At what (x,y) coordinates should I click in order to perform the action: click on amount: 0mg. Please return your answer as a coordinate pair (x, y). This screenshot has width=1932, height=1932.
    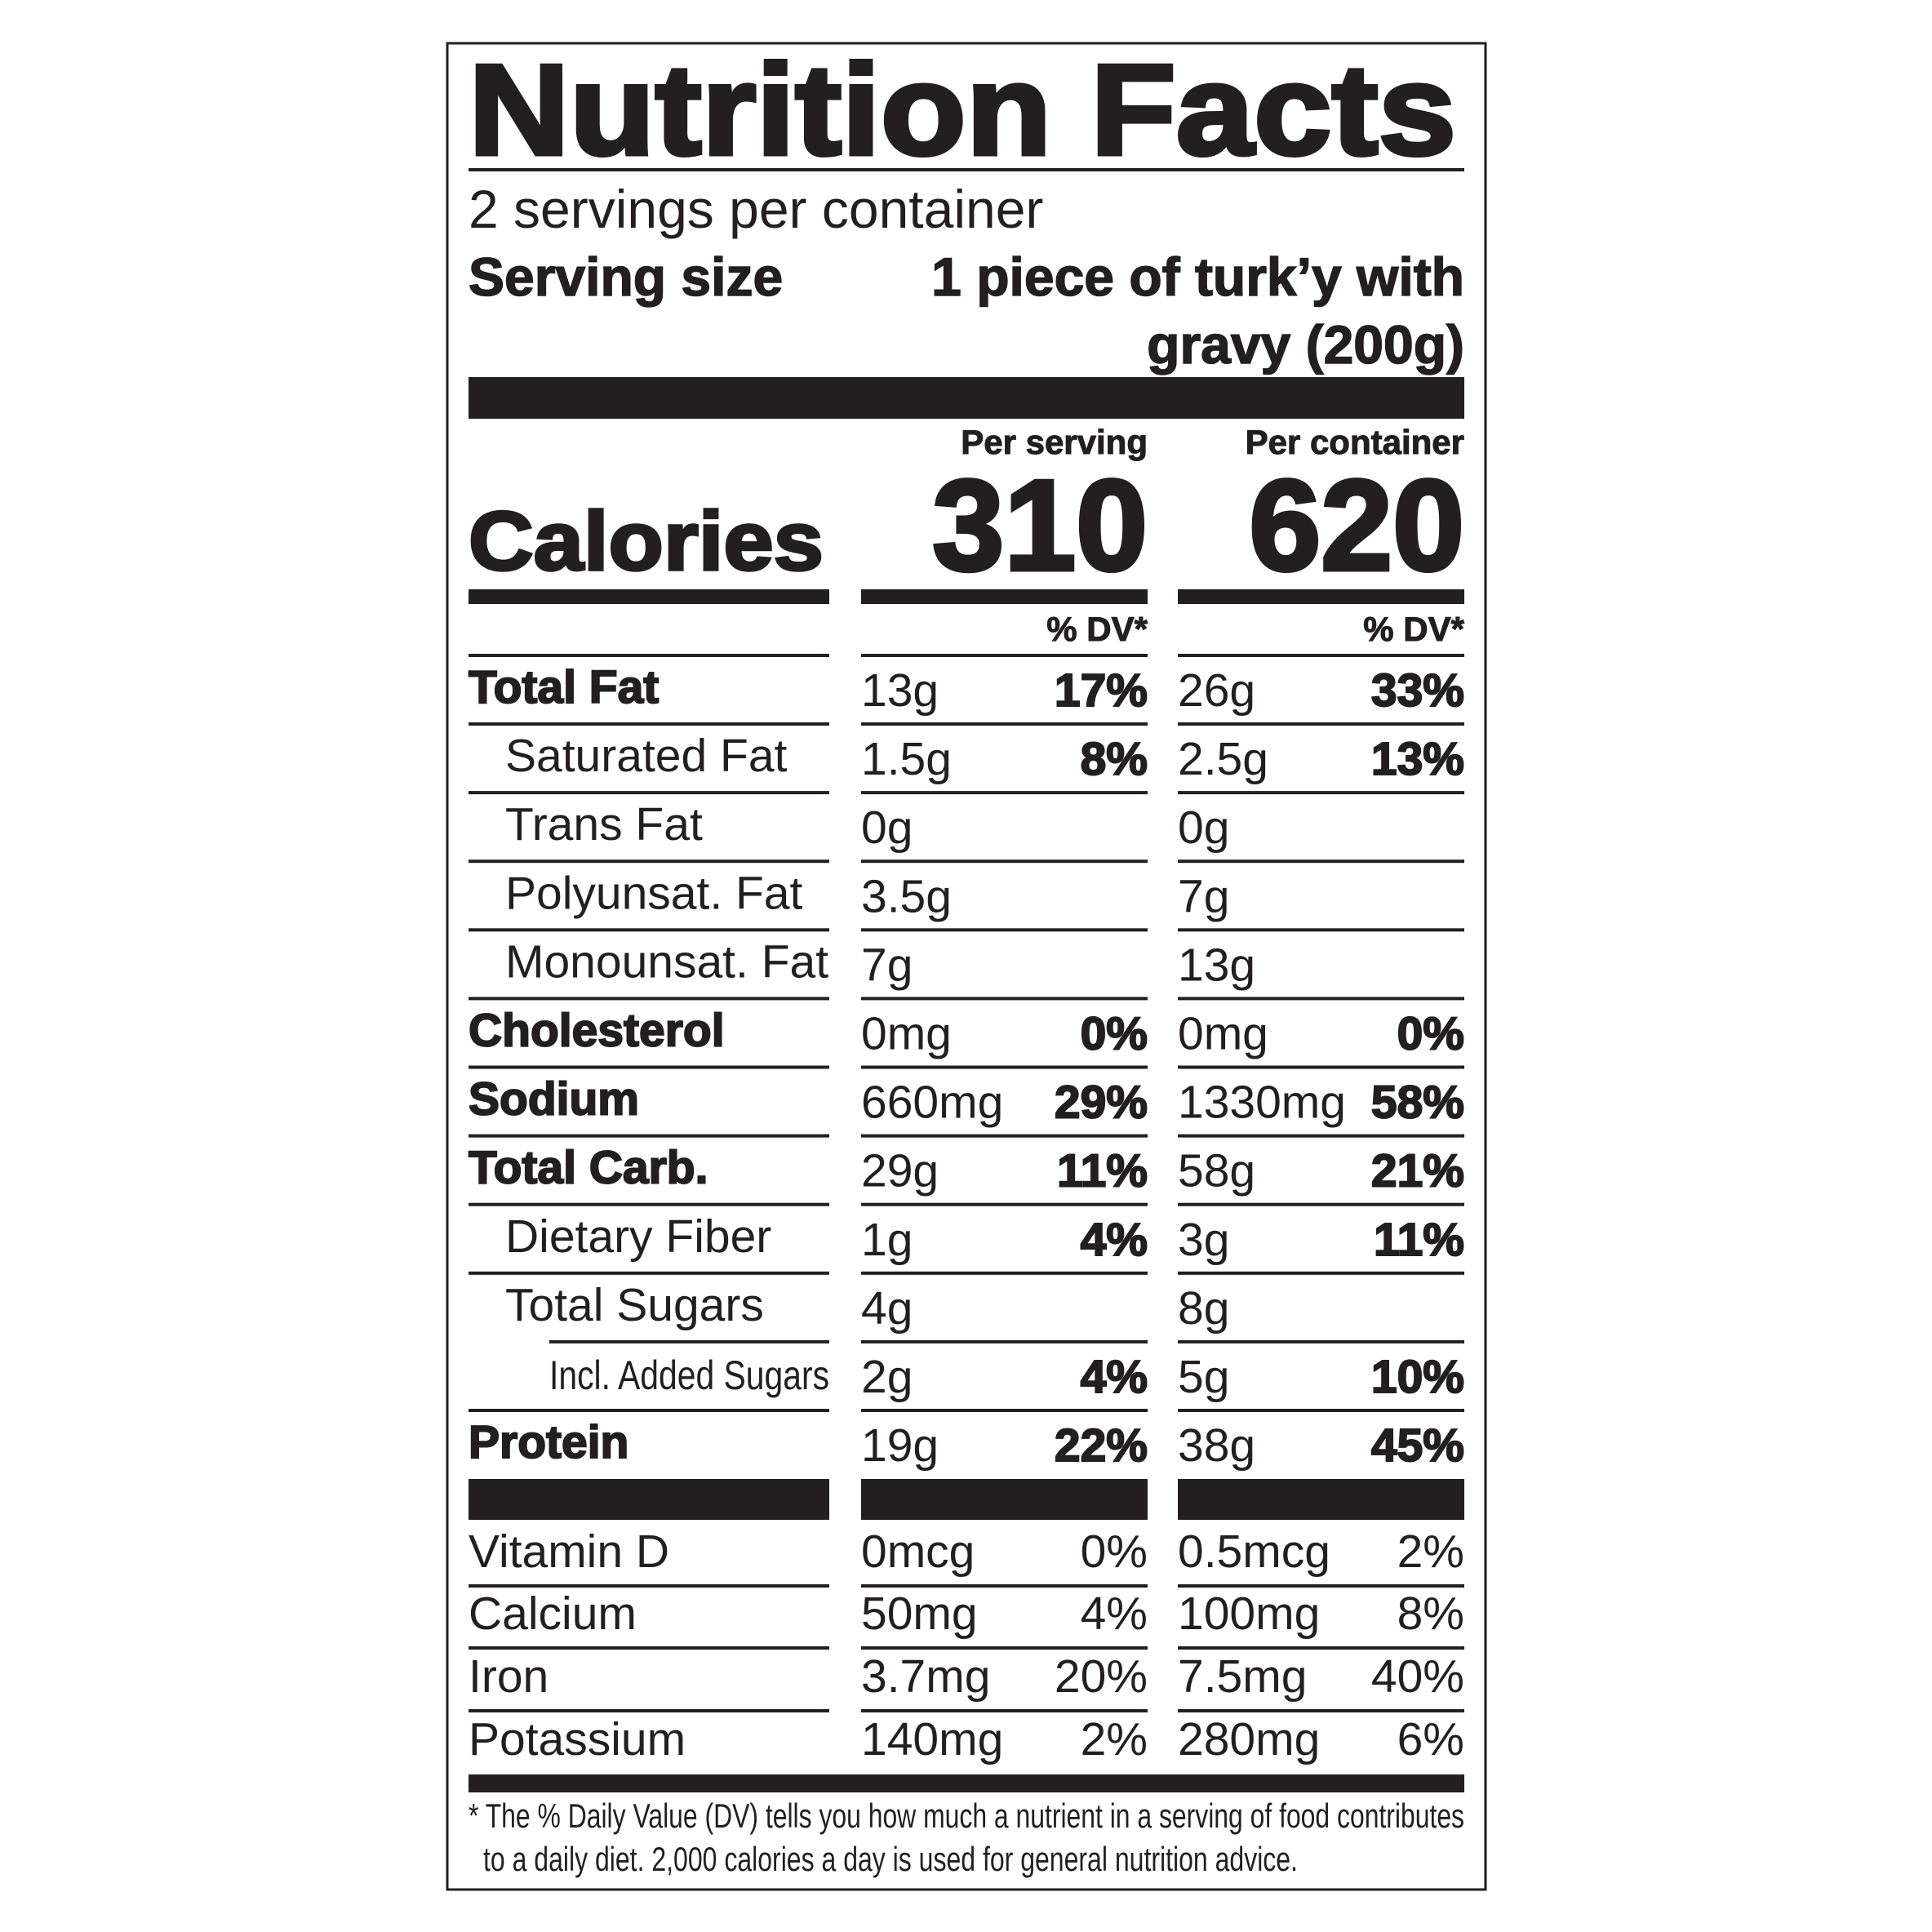
    Looking at the image, I should click on (906, 1034).